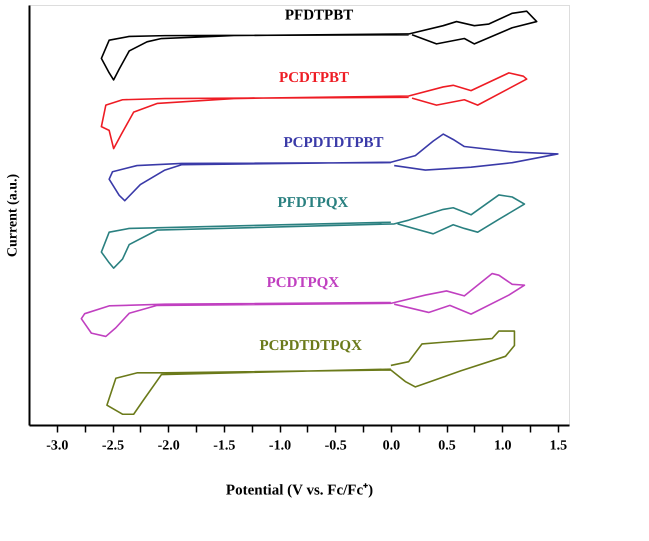 The width and height of the screenshot is (649, 541). Describe the element at coordinates (334, 143) in the screenshot. I see `series-label: PCPDTDTPBT` at that location.